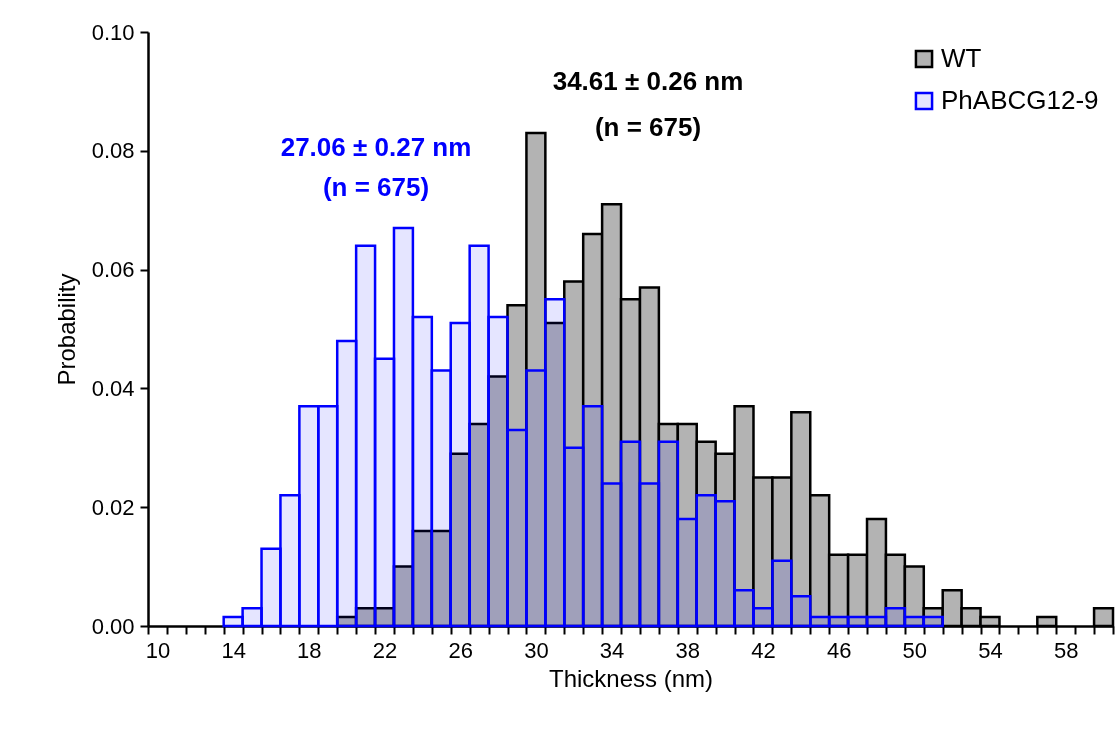  Describe the element at coordinates (233, 650) in the screenshot. I see `x-tick-label: 14` at that location.